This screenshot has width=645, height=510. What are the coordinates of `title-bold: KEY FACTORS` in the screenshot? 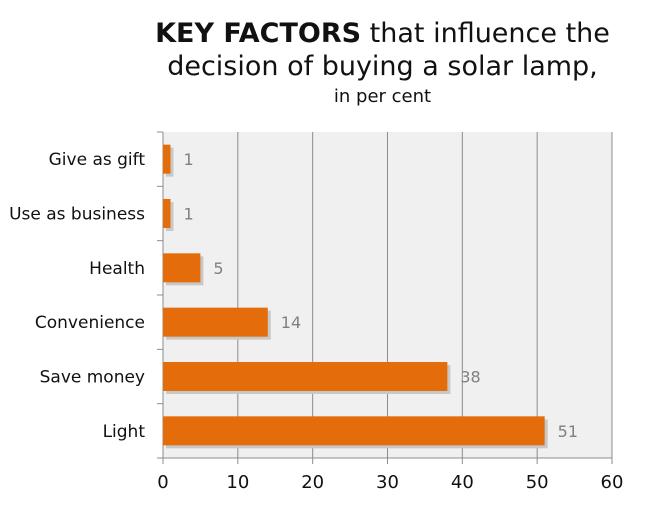 It's located at (258, 33).